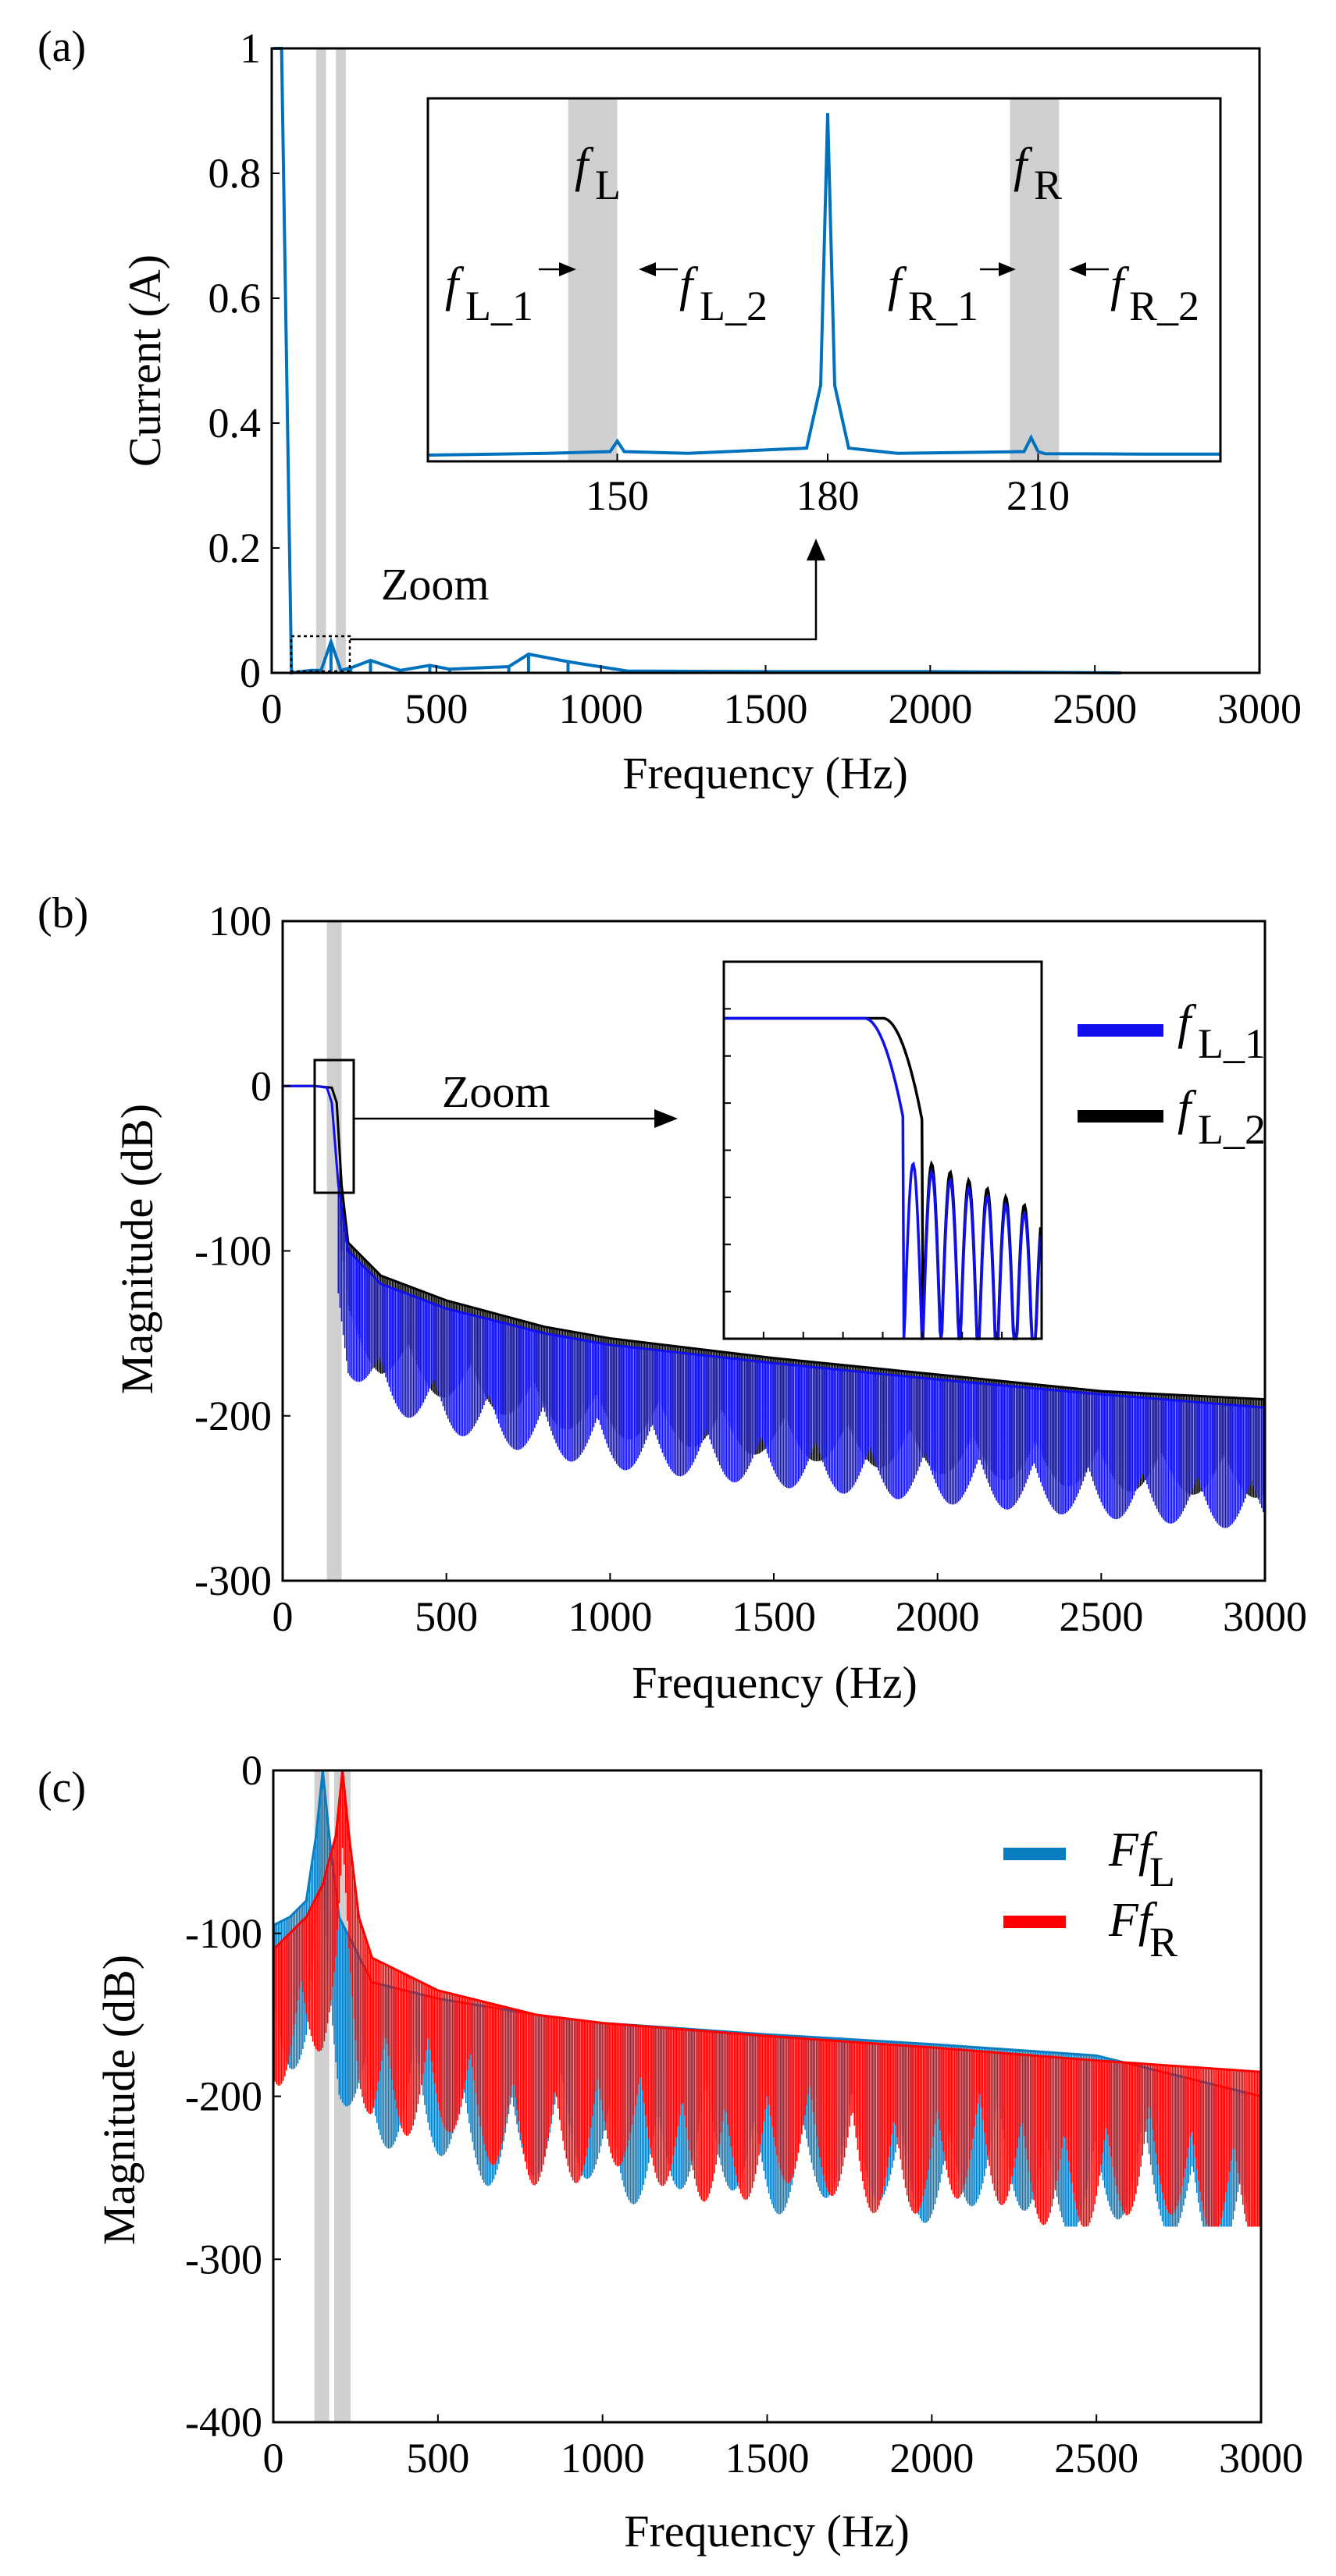 The height and width of the screenshot is (2576, 1336). What do you see at coordinates (774, 1616) in the screenshot?
I see `panel-b-xtick-label-3: 1500` at bounding box center [774, 1616].